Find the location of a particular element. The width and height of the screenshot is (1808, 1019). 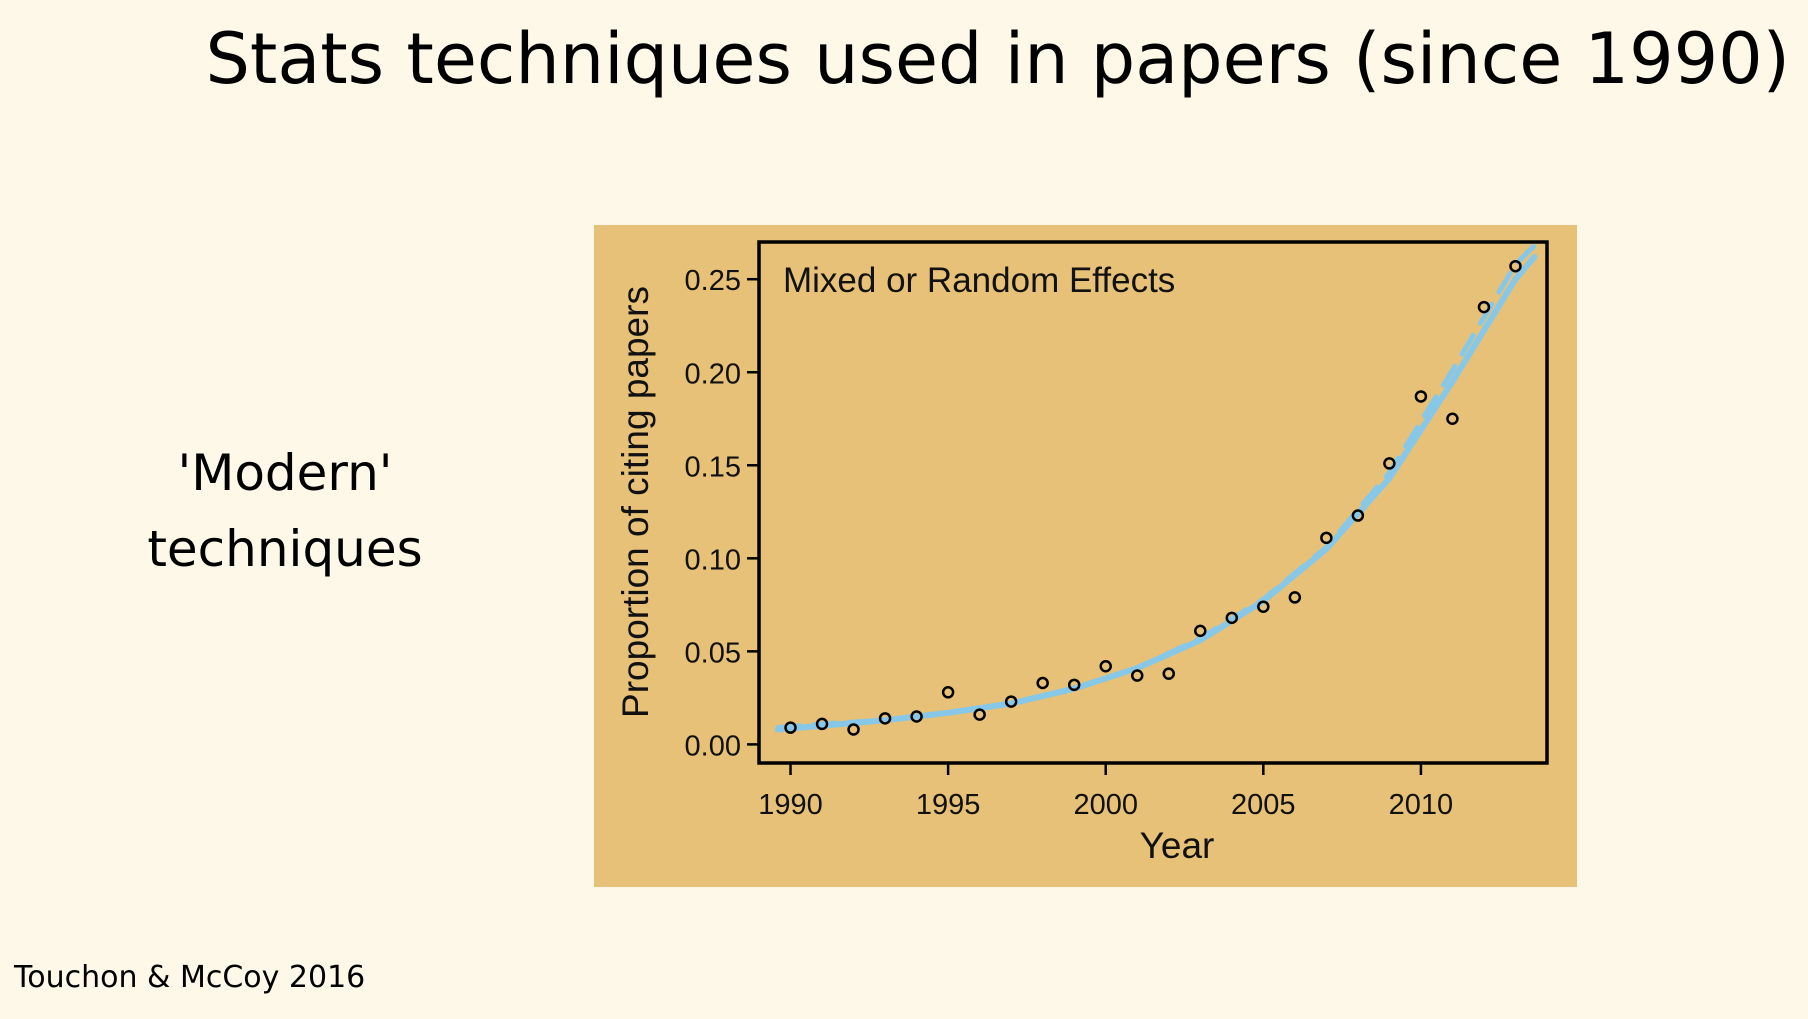

side-label: 'Modern' techniques is located at coordinates (285, 511).